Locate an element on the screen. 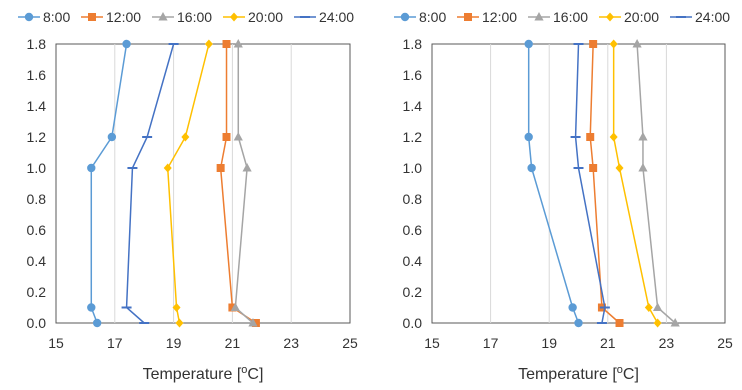 The image size is (742, 390). series-line-20:00 is located at coordinates (635, 184).